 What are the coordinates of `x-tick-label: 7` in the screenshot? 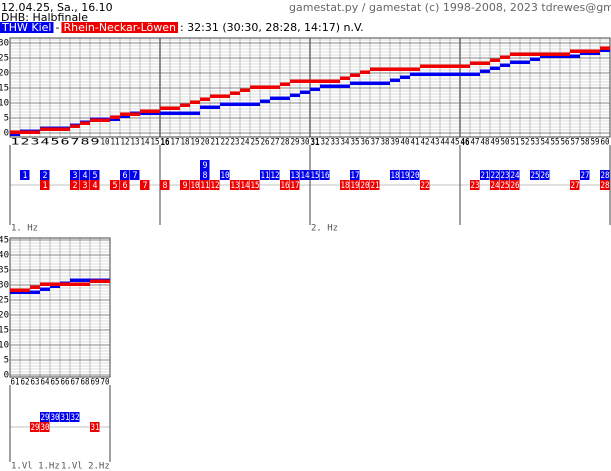 It's located at (75, 143).